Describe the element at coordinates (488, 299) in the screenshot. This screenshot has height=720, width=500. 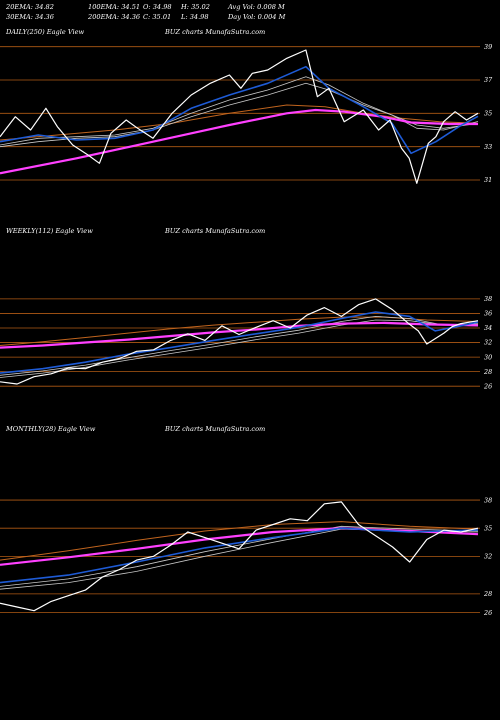
I see `weekly-ytick-label: 38` at that location.